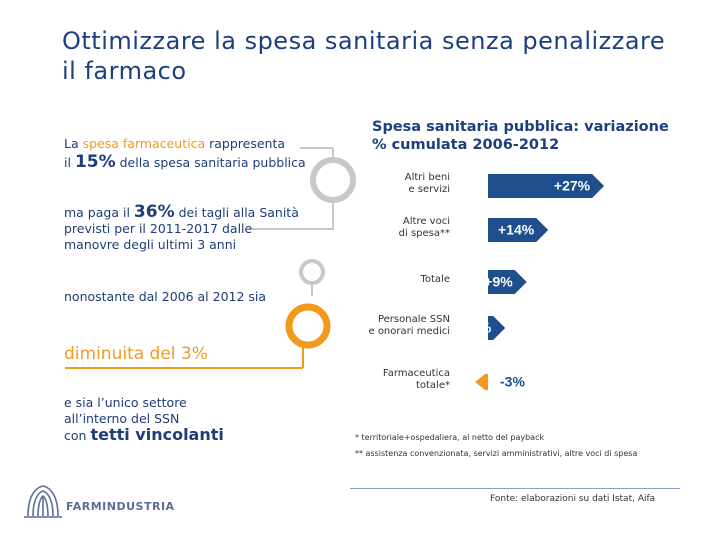 This screenshot has height=540, width=720. I want to click on bar-value-label-2: +9%, so click(498, 282).